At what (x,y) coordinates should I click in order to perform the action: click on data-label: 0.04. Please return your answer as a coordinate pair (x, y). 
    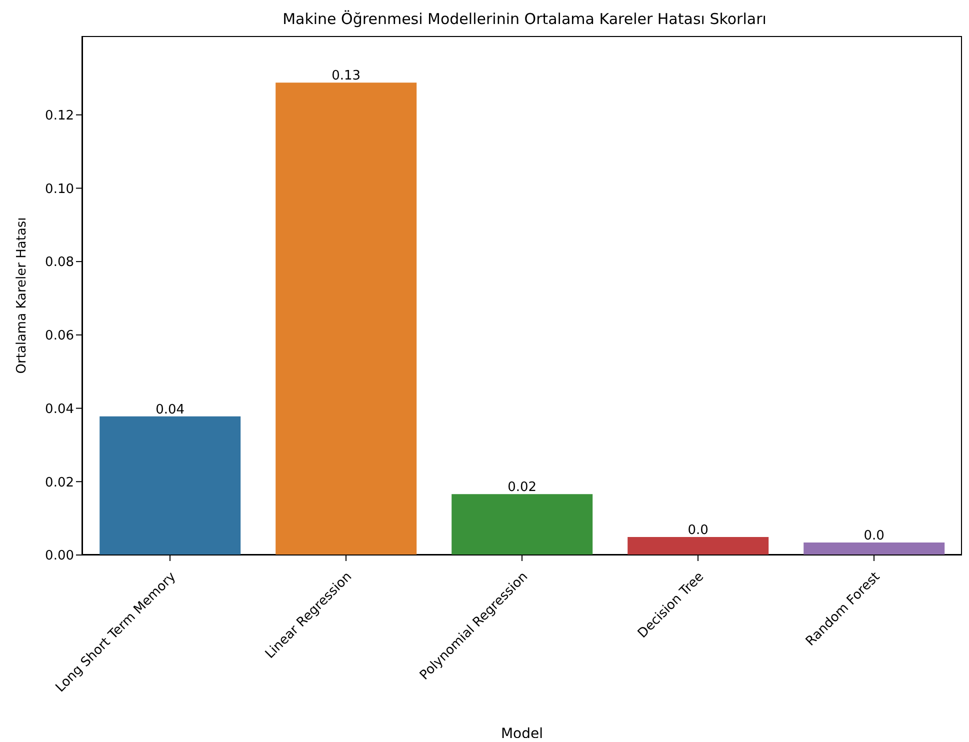
    Looking at the image, I should click on (170, 410).